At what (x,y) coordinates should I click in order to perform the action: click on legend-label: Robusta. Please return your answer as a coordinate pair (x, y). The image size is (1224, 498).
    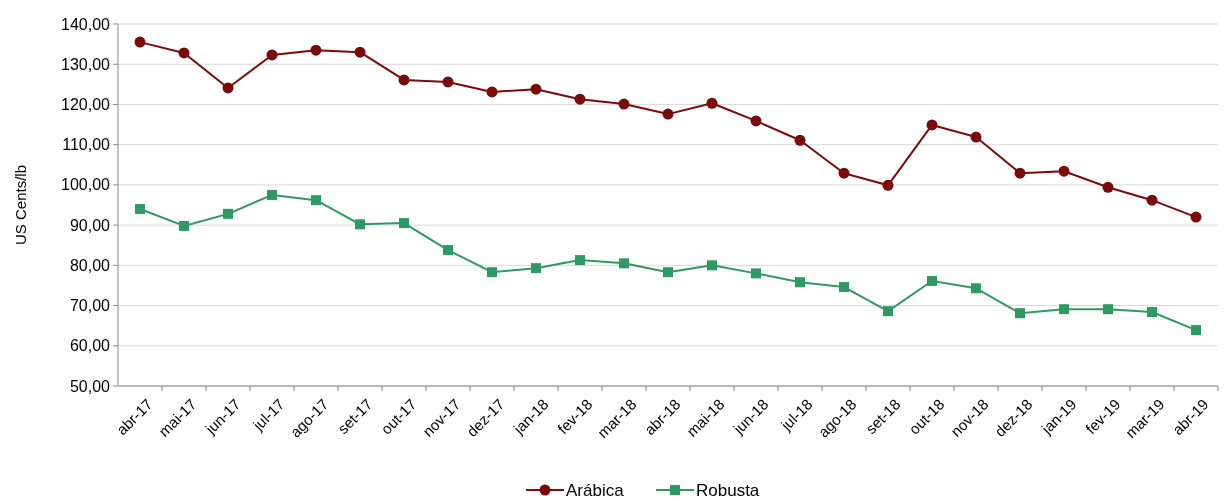
    Looking at the image, I should click on (728, 489).